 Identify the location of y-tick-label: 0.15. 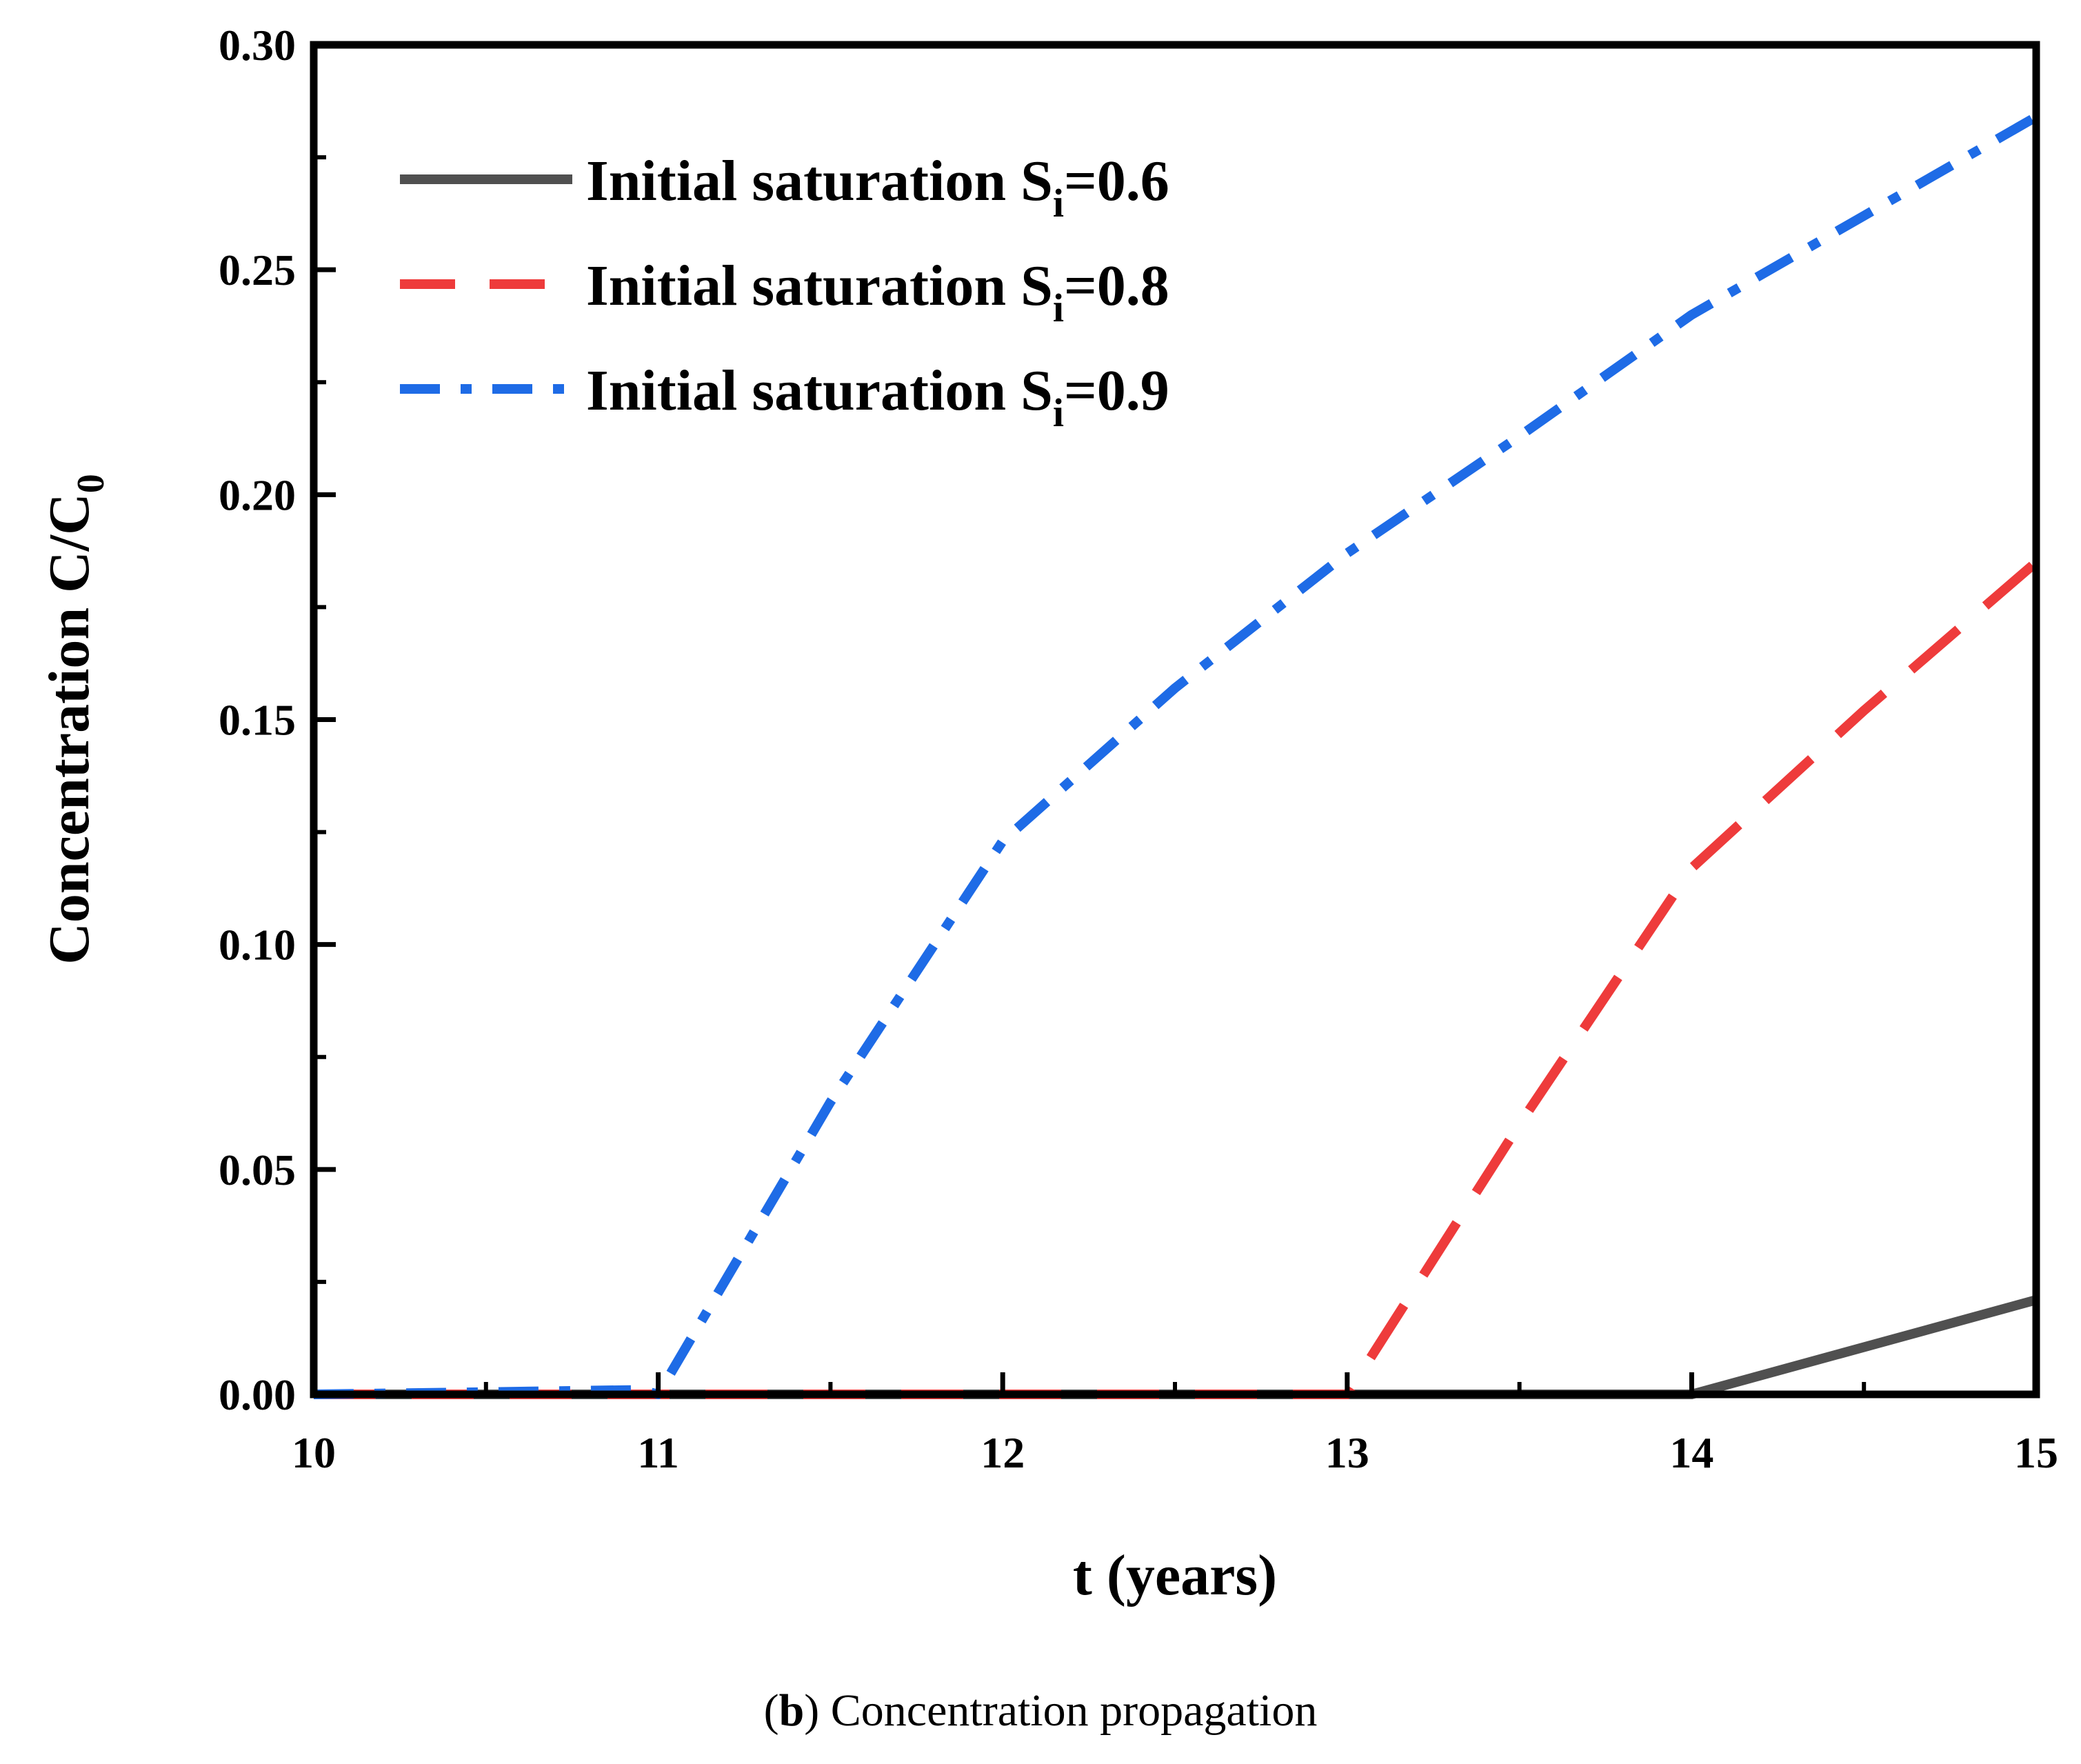
(257, 720).